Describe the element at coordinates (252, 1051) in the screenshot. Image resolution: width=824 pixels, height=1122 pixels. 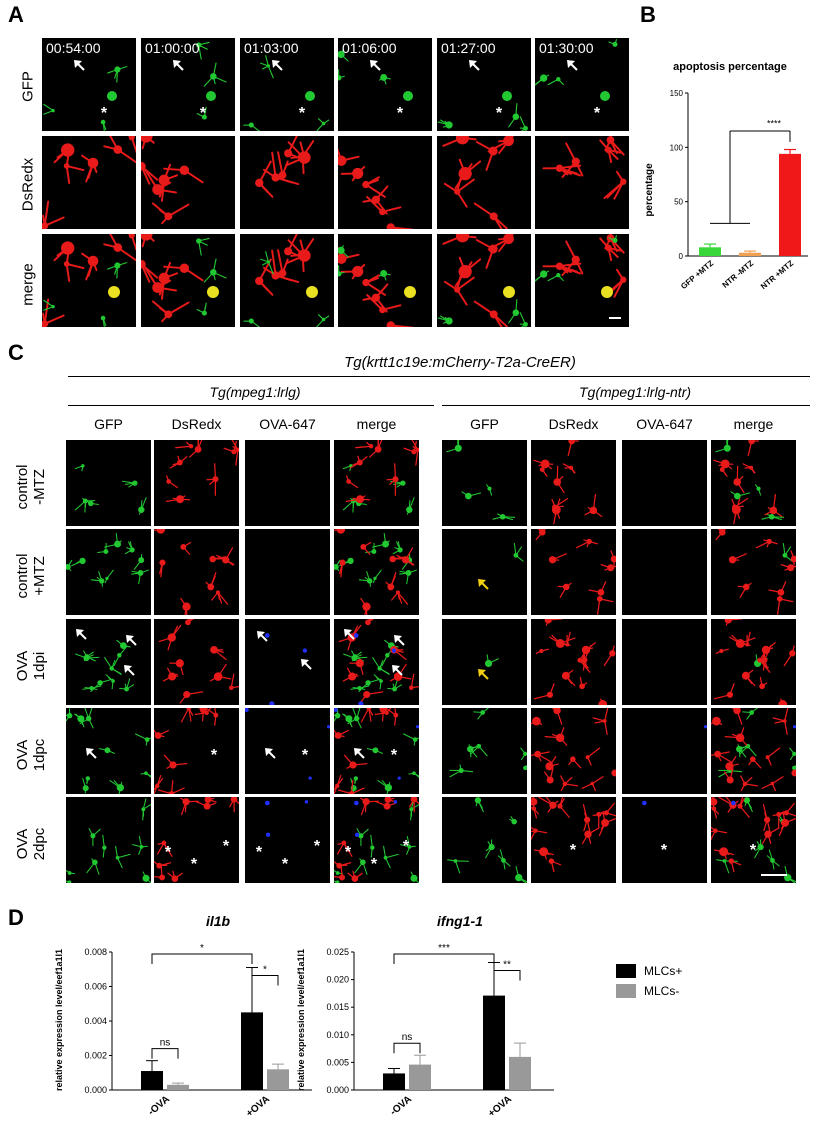
I see `bar-+OVA-MLCs+` at that location.